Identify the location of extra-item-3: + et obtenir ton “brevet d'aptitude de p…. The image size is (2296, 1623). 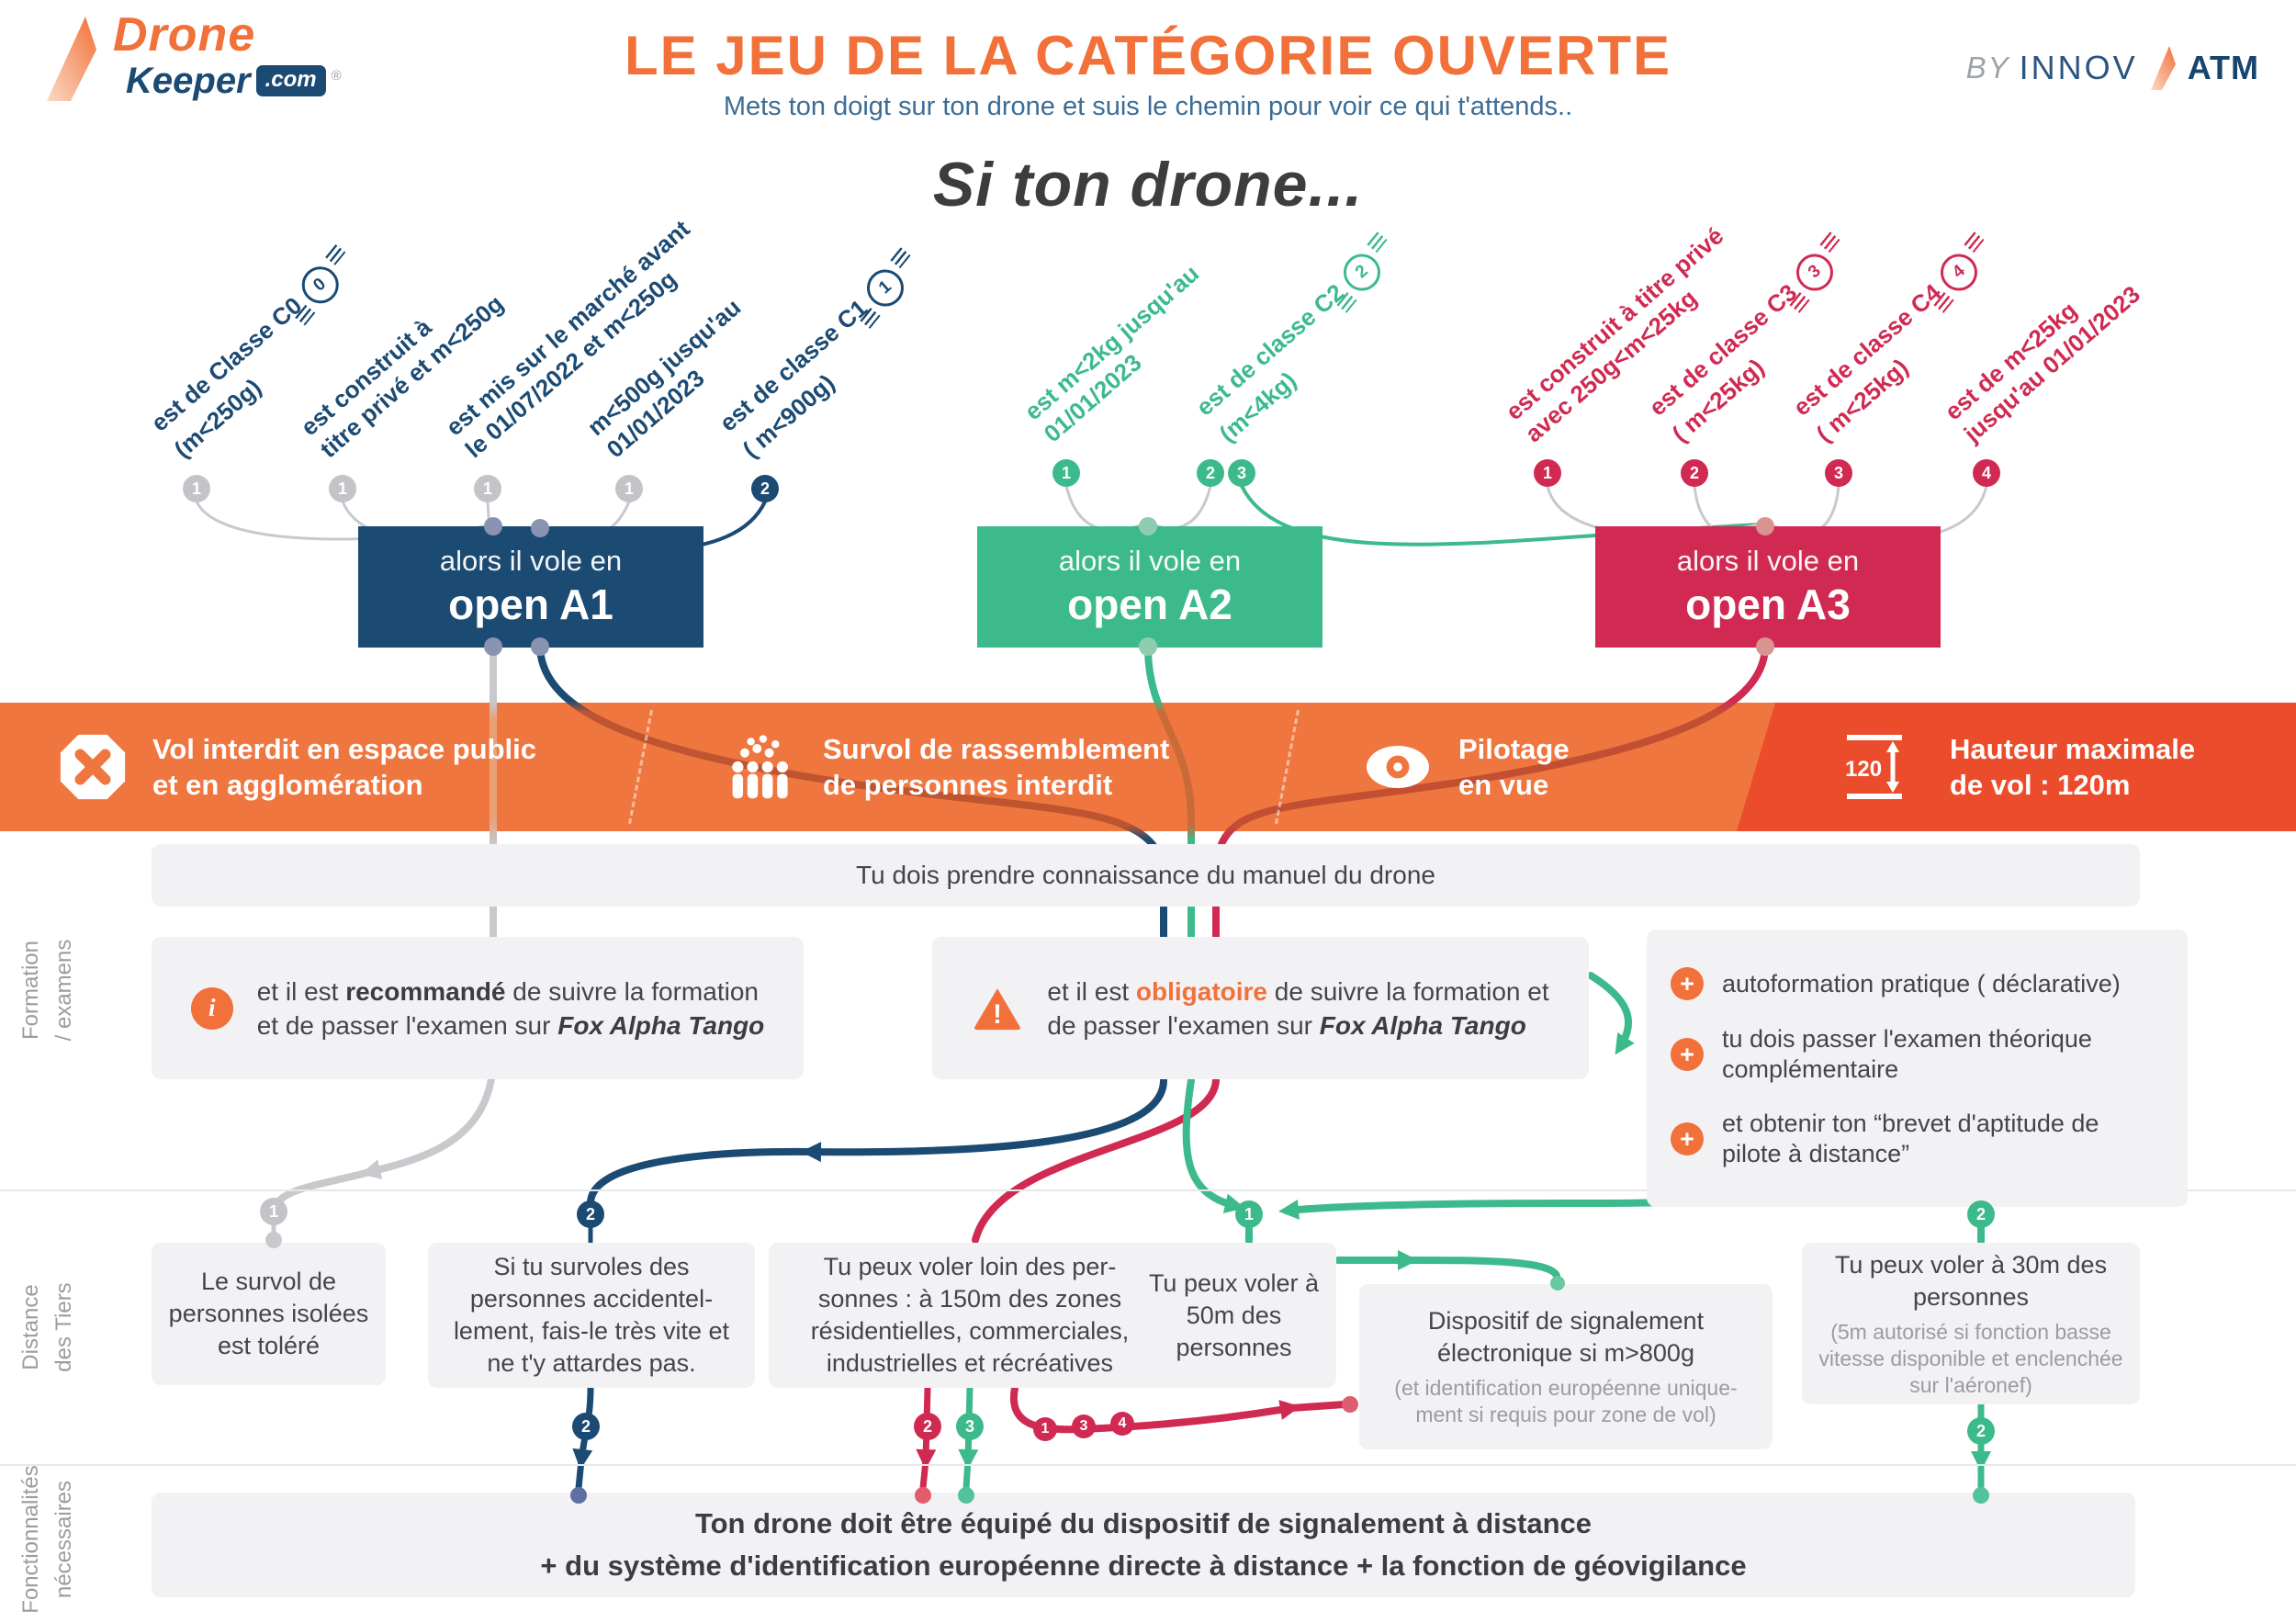
(1918, 1139).